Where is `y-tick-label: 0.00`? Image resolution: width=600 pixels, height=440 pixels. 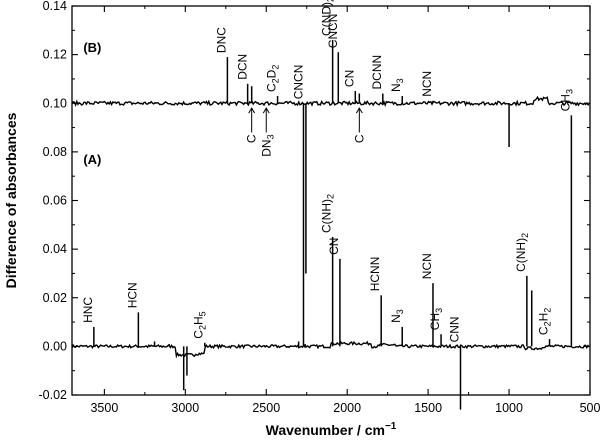 y-tick-label: 0.00 is located at coordinates (55, 346).